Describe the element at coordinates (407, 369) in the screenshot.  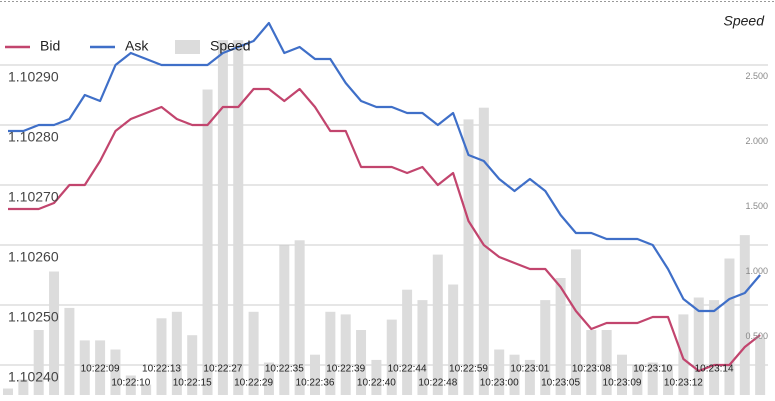
I see `x-tick-label: 10:22:44` at that location.